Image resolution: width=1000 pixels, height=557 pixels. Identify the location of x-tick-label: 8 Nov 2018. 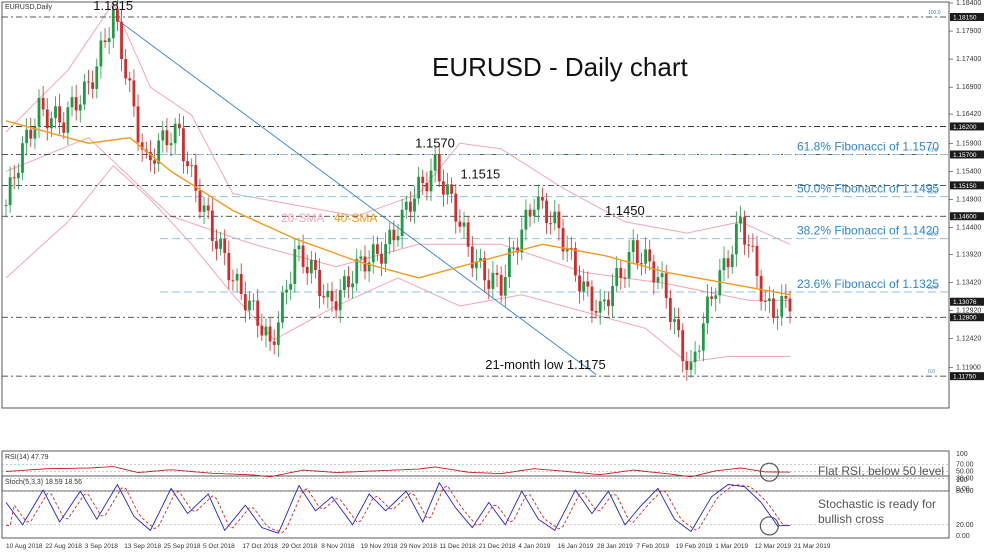
(338, 546).